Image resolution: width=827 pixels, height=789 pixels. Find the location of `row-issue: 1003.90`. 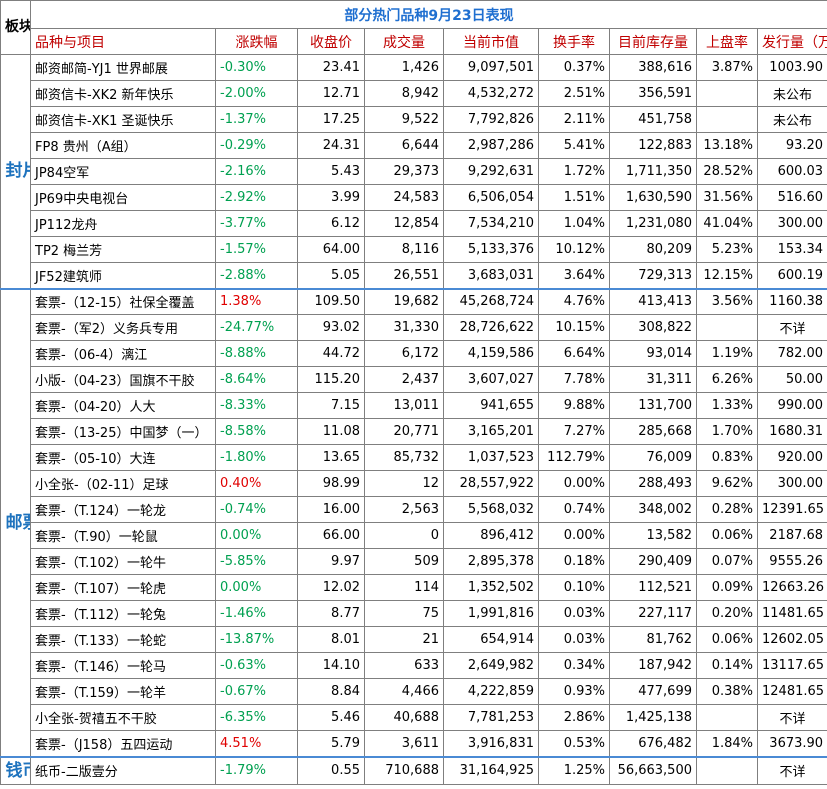

row-issue: 1003.90 is located at coordinates (791, 67).